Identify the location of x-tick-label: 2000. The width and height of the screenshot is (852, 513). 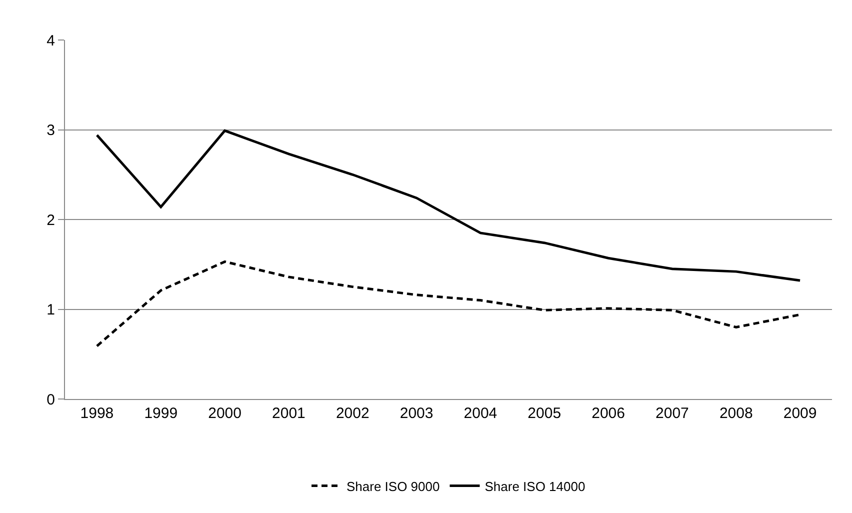
(225, 413).